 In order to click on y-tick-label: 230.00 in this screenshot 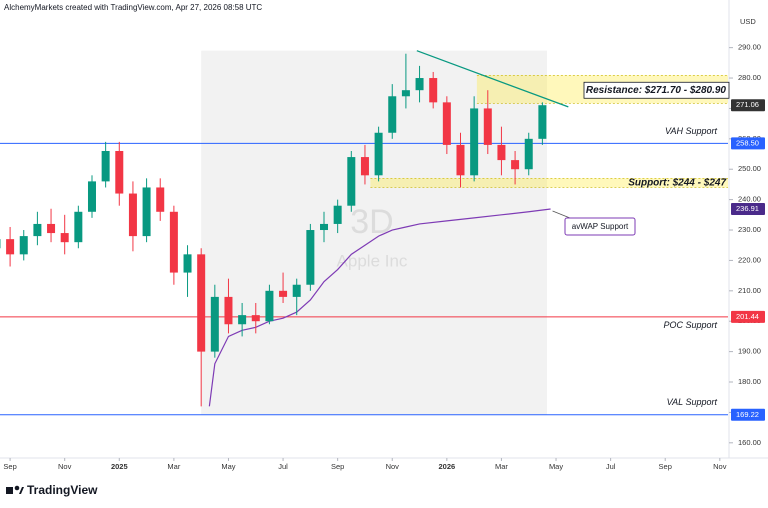, I will do `click(749, 229)`.